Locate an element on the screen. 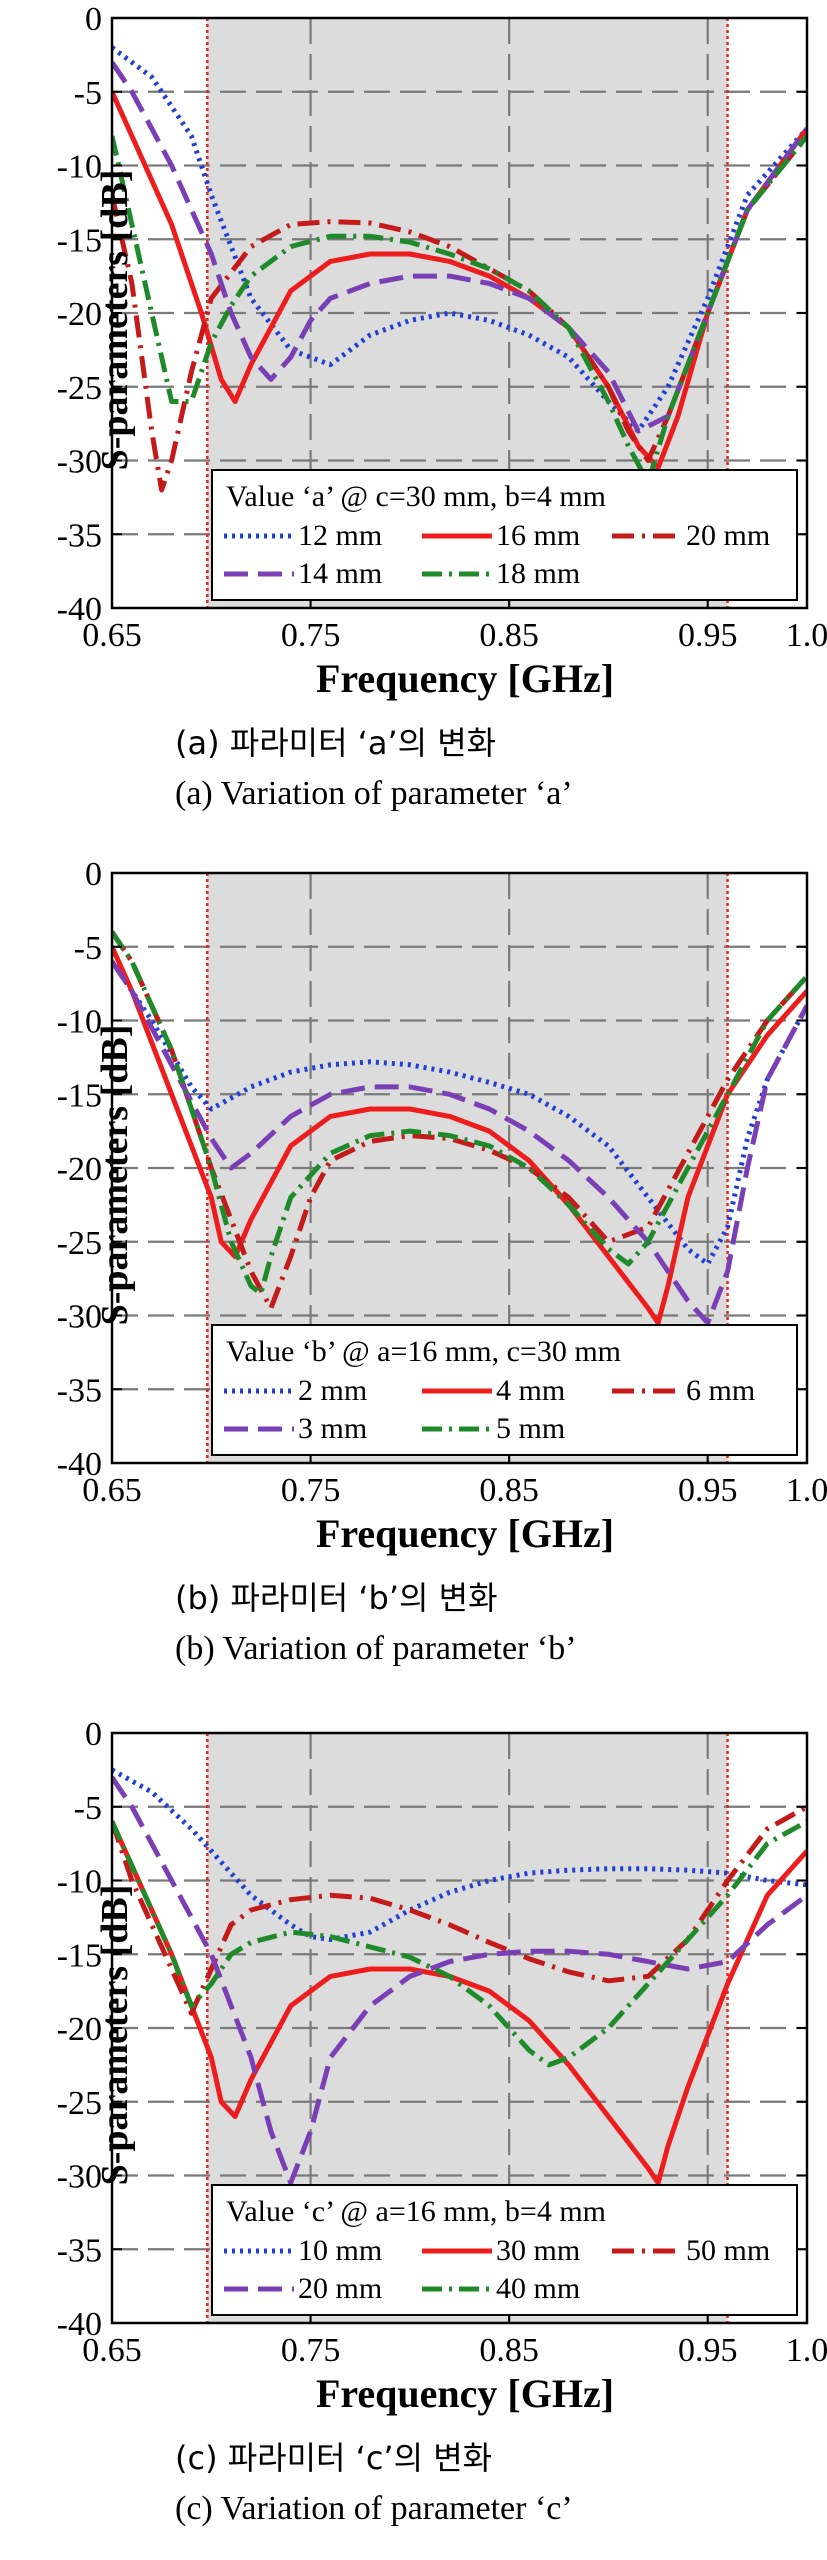 The height and width of the screenshot is (2560, 827). legend-title: Value ‘a’ @ c=30 mm, b=4 mm is located at coordinates (416, 496).